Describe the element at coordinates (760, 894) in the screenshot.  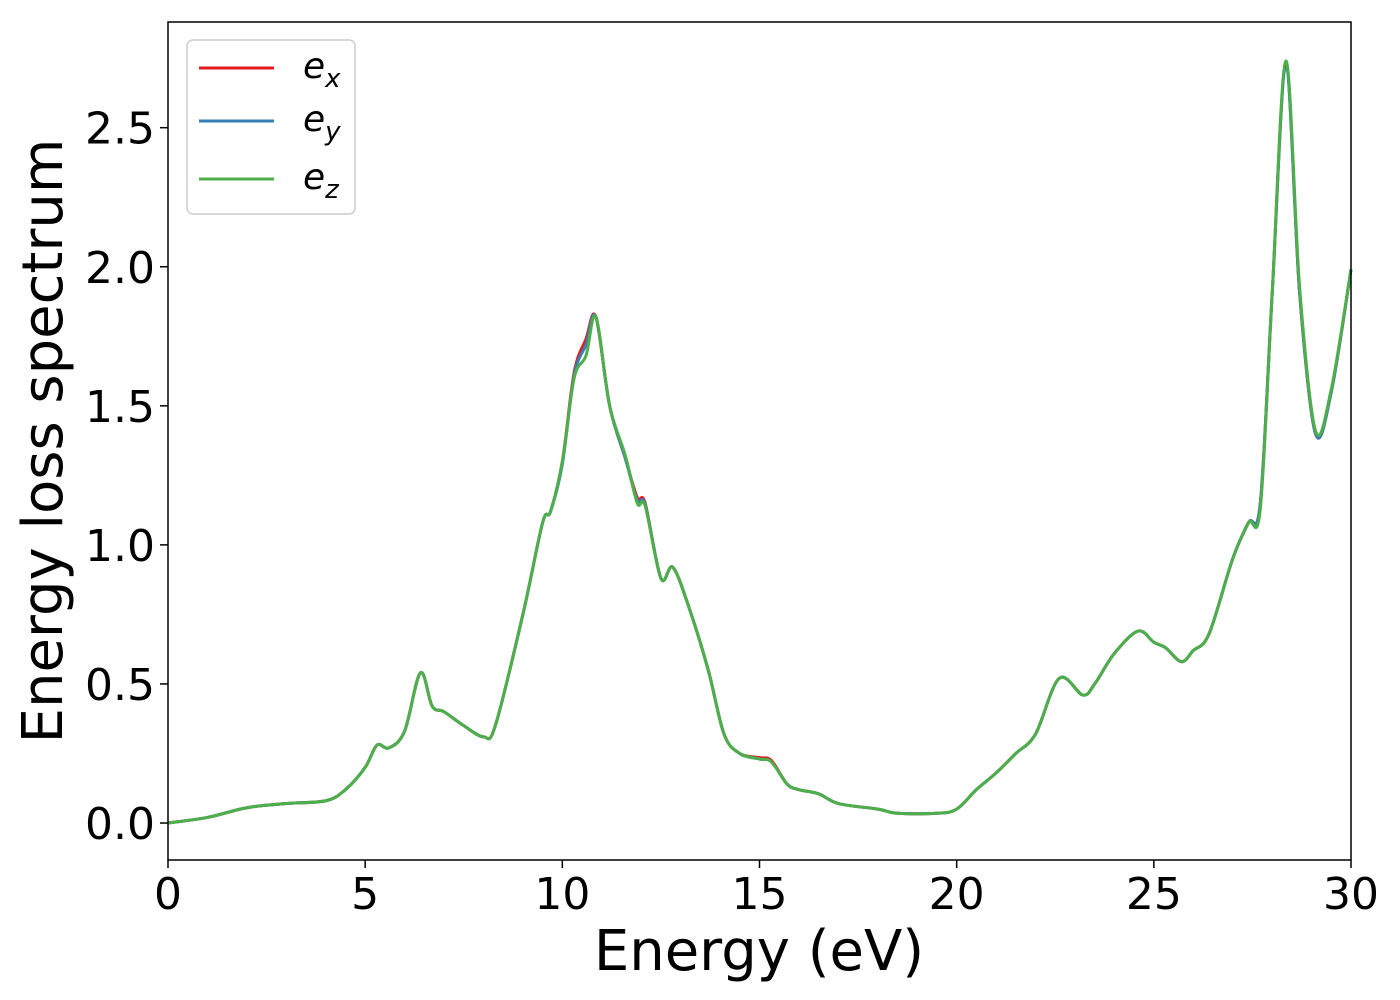
I see `x-tick-label: 15` at that location.